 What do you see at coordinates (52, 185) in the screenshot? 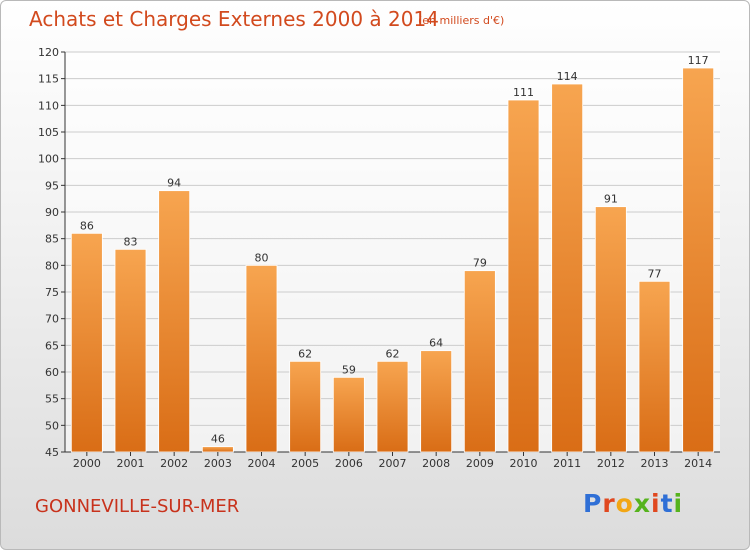
I see `y-tick-label: 95` at bounding box center [52, 185].